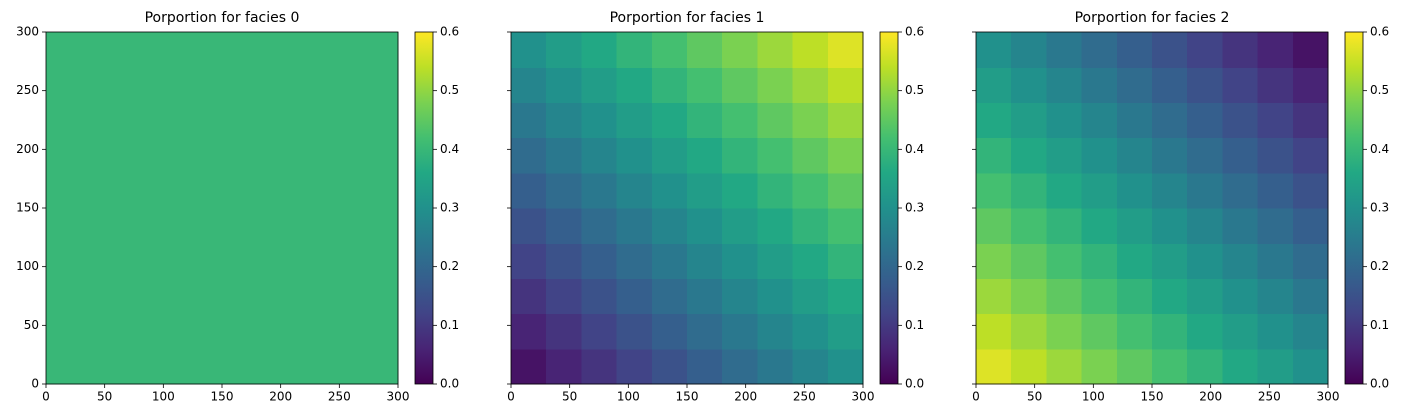 This screenshot has height=418, width=1405. What do you see at coordinates (27, 208) in the screenshot?
I see `y-tick-label: 150` at bounding box center [27, 208].